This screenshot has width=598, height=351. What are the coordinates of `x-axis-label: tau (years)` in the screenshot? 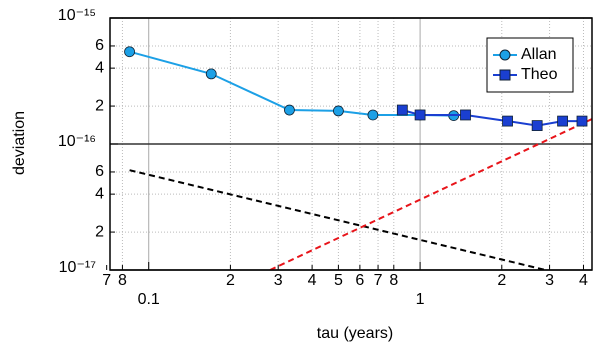 It's located at (355, 333).